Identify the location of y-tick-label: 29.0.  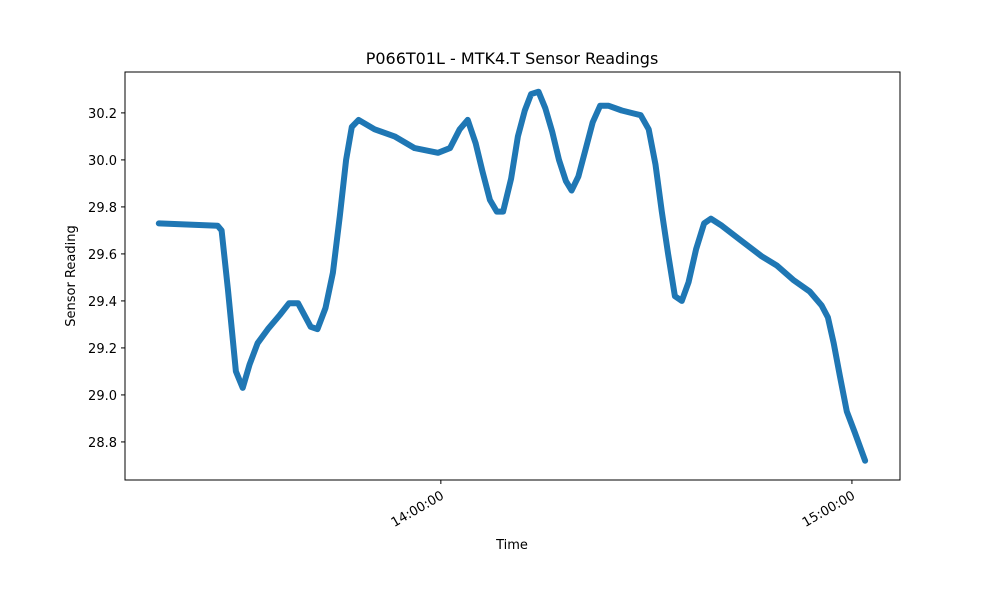
(102, 396).